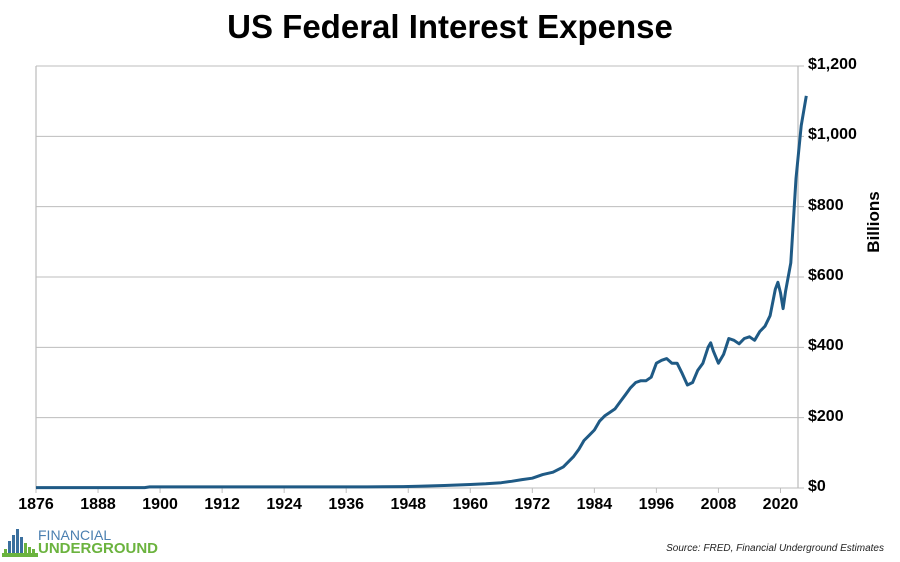 This screenshot has height=562, width=900. Describe the element at coordinates (594, 504) in the screenshot. I see `x-tick-label: 1984` at that location.